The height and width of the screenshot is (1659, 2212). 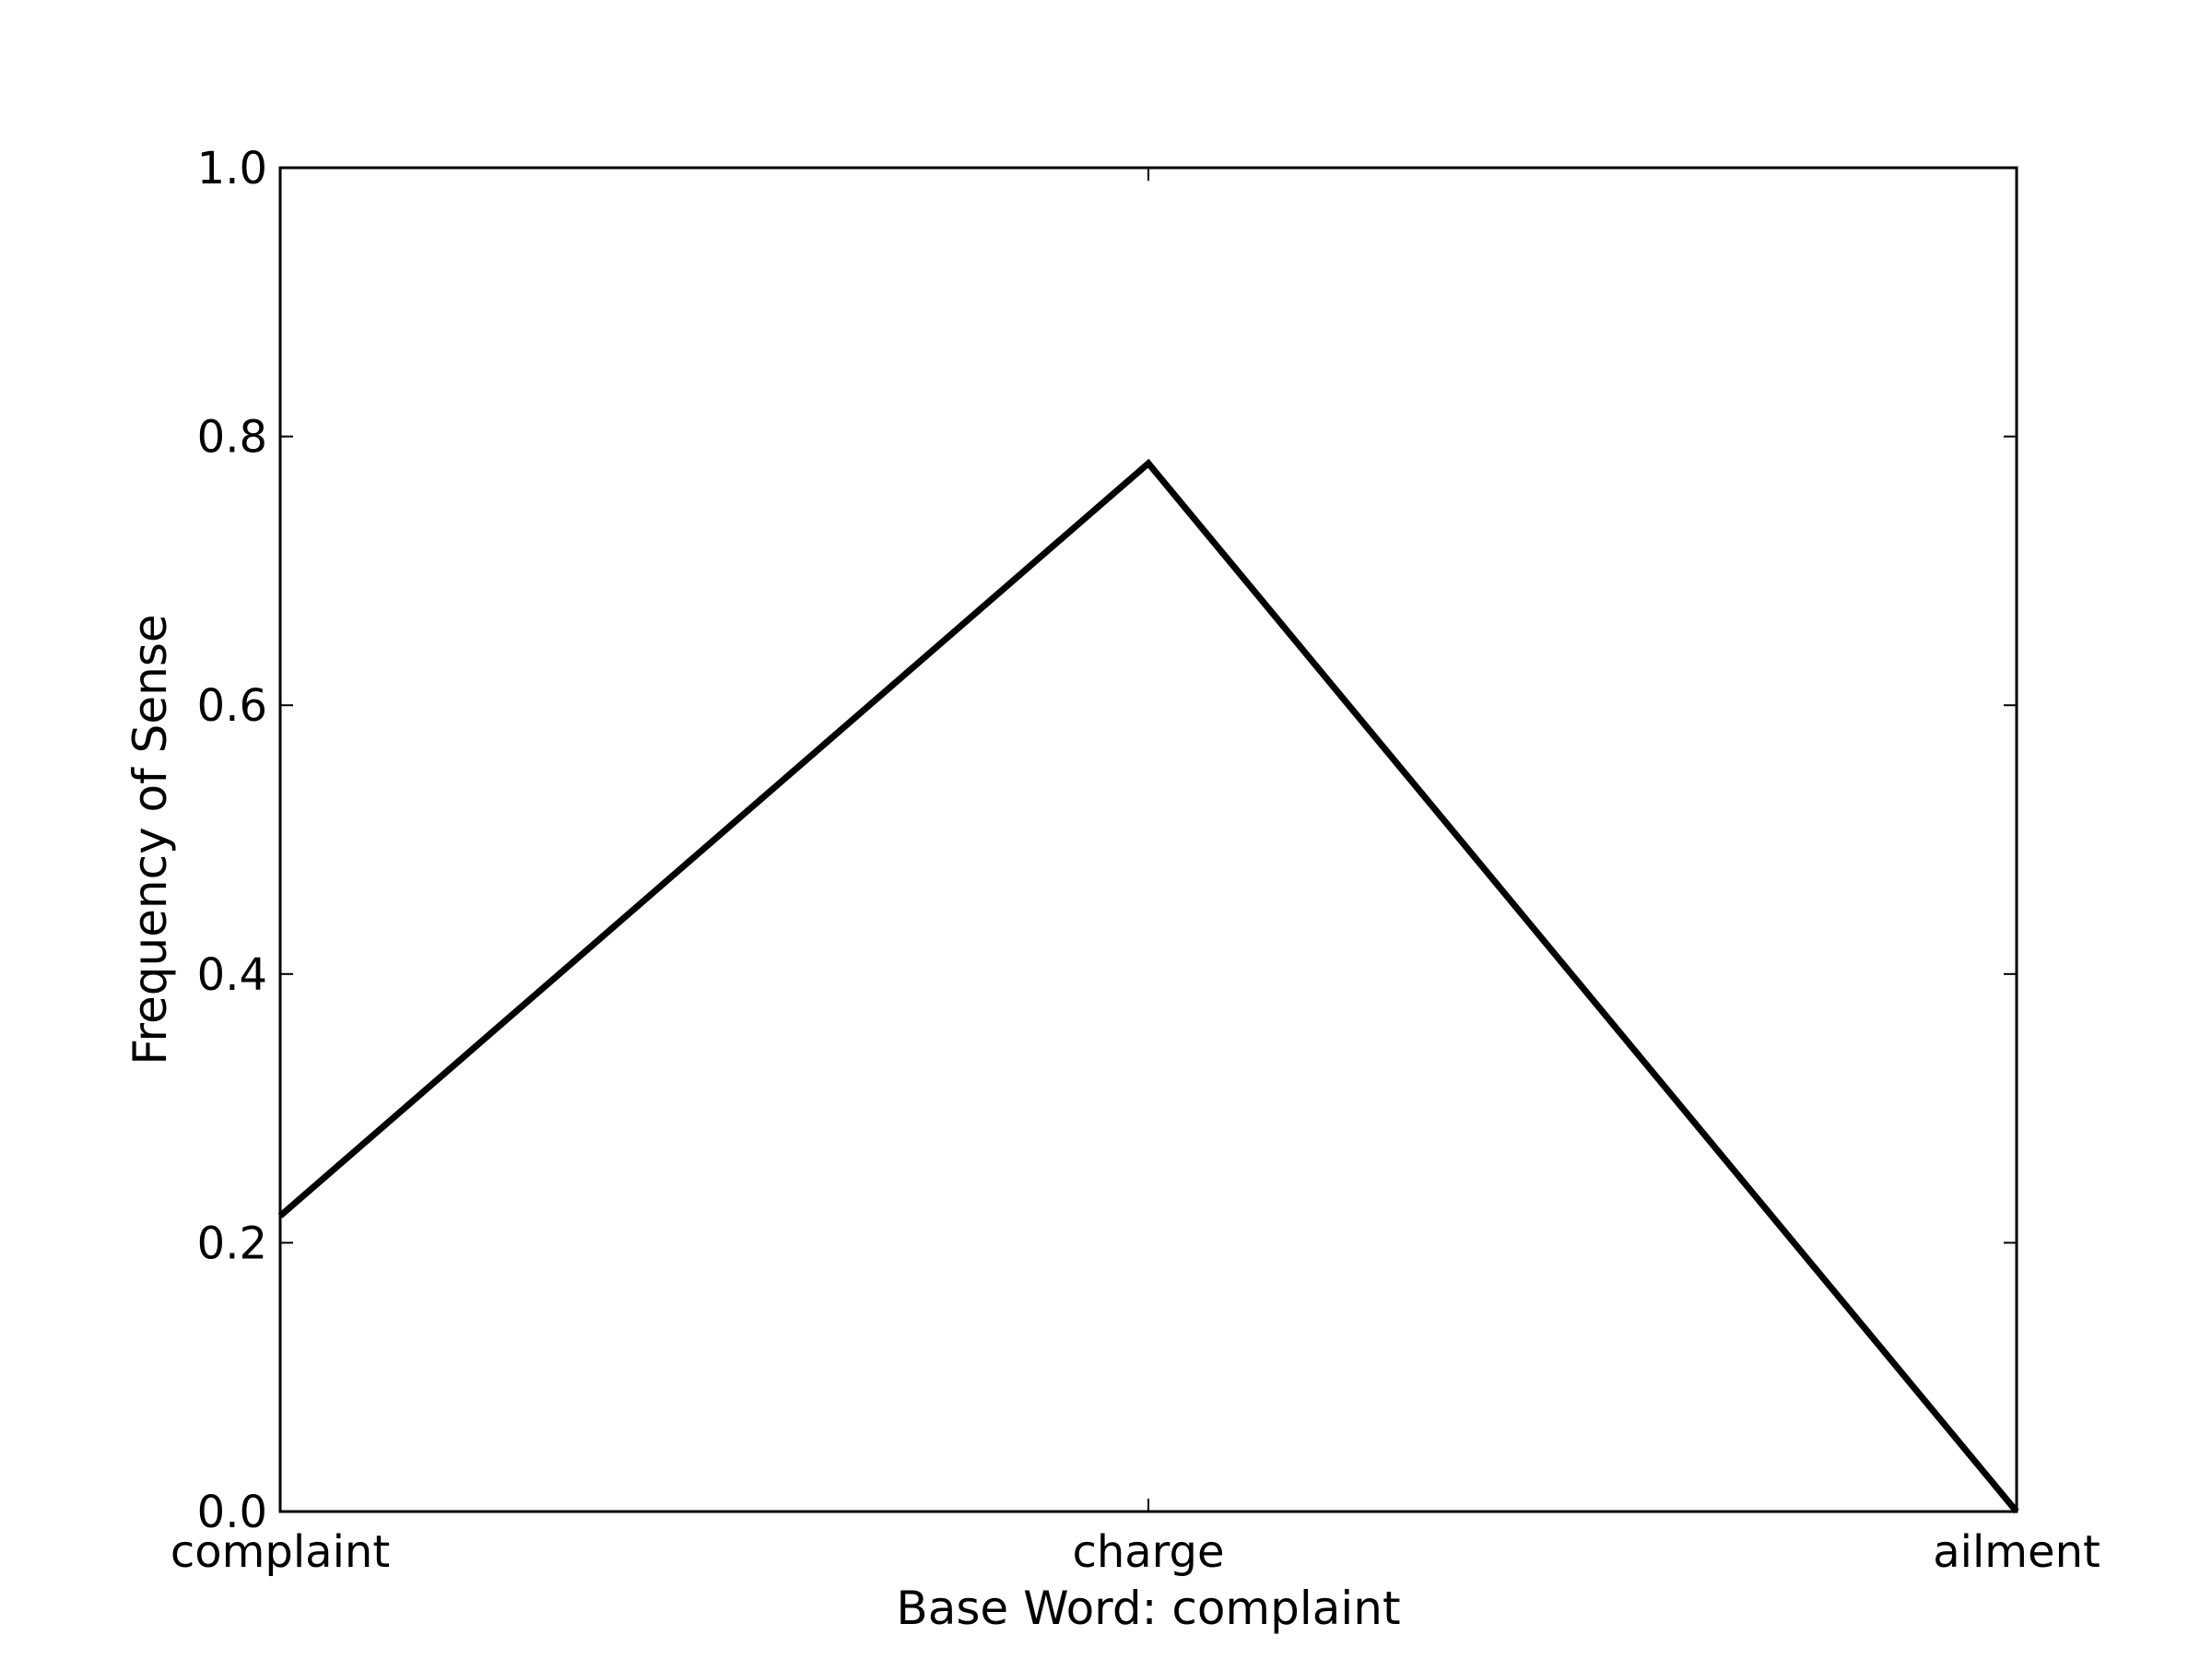 I want to click on y-tick-label: 0.8, so click(x=232, y=438).